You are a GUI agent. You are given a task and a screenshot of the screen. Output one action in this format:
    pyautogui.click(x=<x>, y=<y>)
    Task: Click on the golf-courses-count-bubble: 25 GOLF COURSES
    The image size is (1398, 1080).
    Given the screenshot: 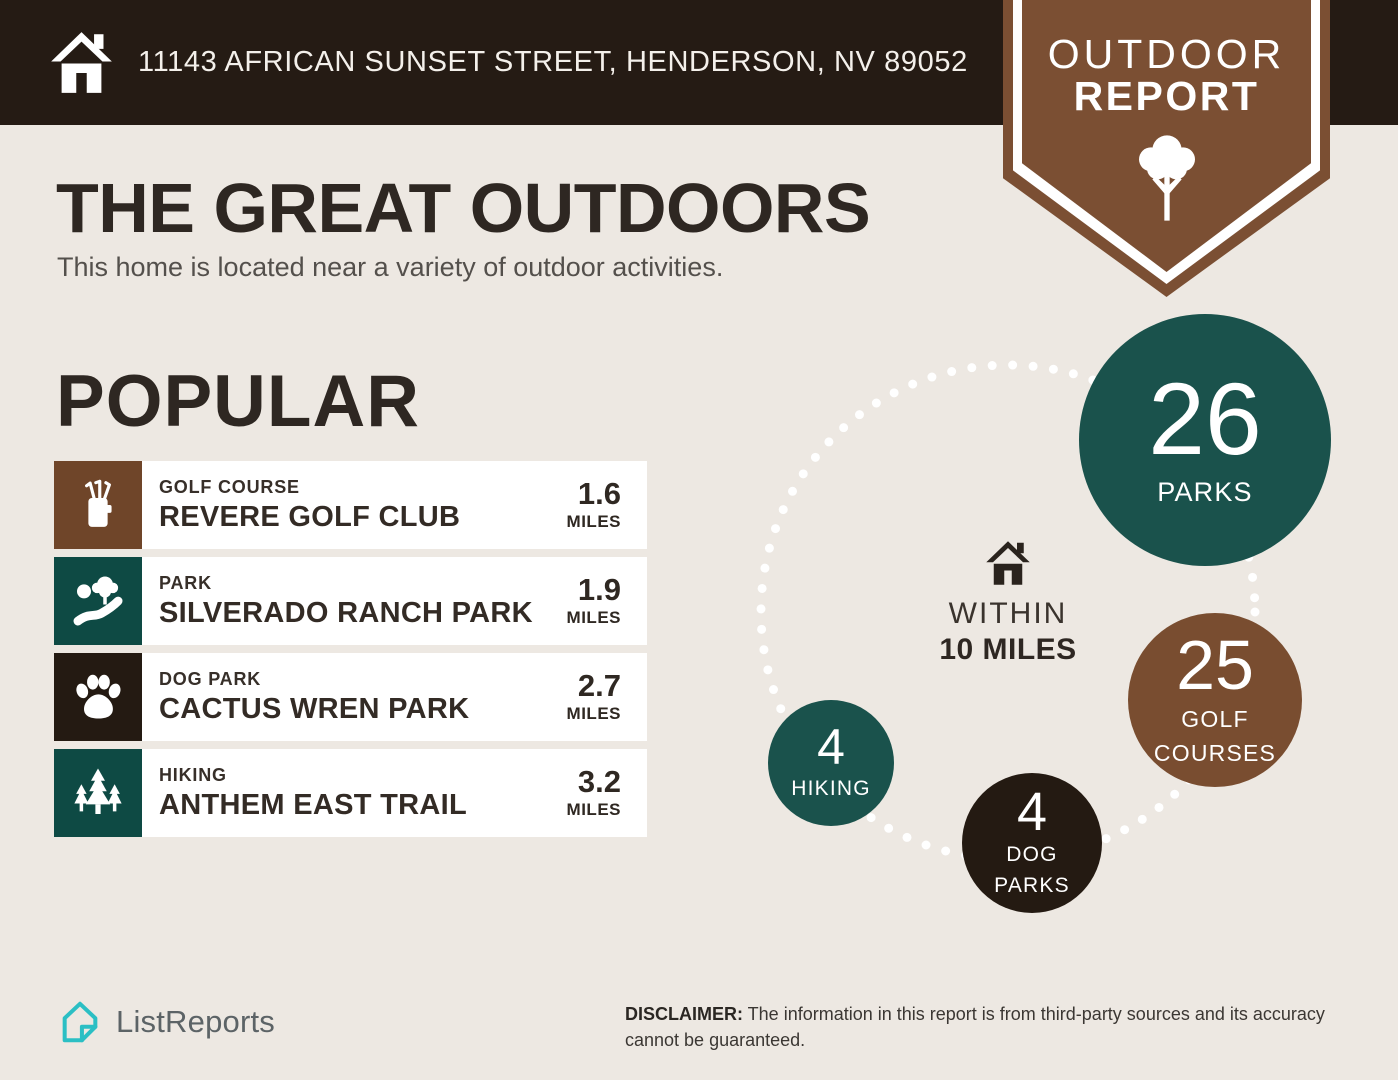 What is the action you would take?
    pyautogui.click(x=1215, y=700)
    